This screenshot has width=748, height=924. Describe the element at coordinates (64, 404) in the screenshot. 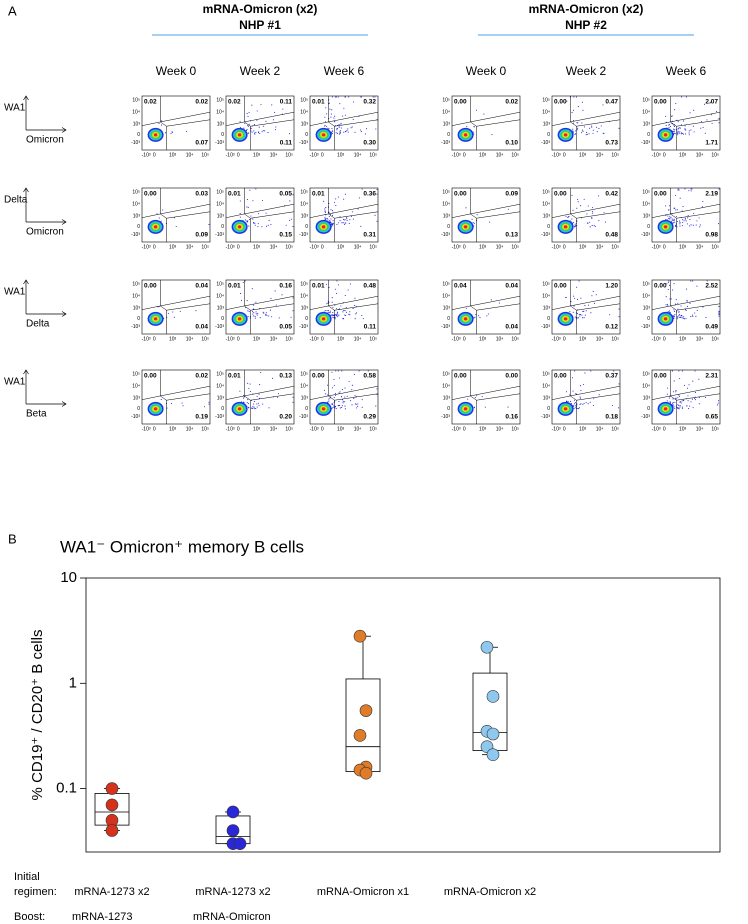

I see `arrow-head` at that location.